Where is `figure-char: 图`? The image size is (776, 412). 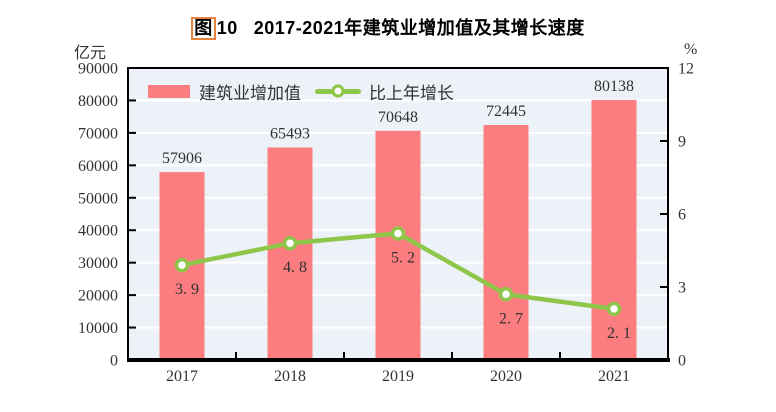 figure-char: 图 is located at coordinates (203, 28).